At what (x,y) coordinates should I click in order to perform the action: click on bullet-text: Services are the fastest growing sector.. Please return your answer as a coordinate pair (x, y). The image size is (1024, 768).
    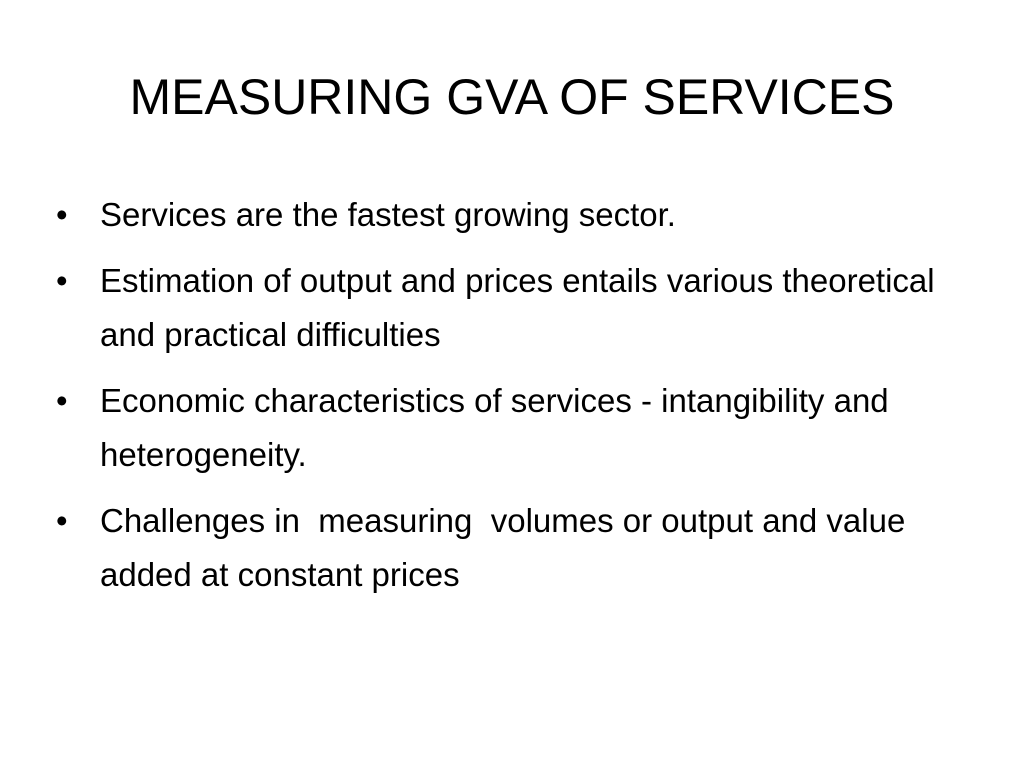
    Looking at the image, I should click on (388, 214).